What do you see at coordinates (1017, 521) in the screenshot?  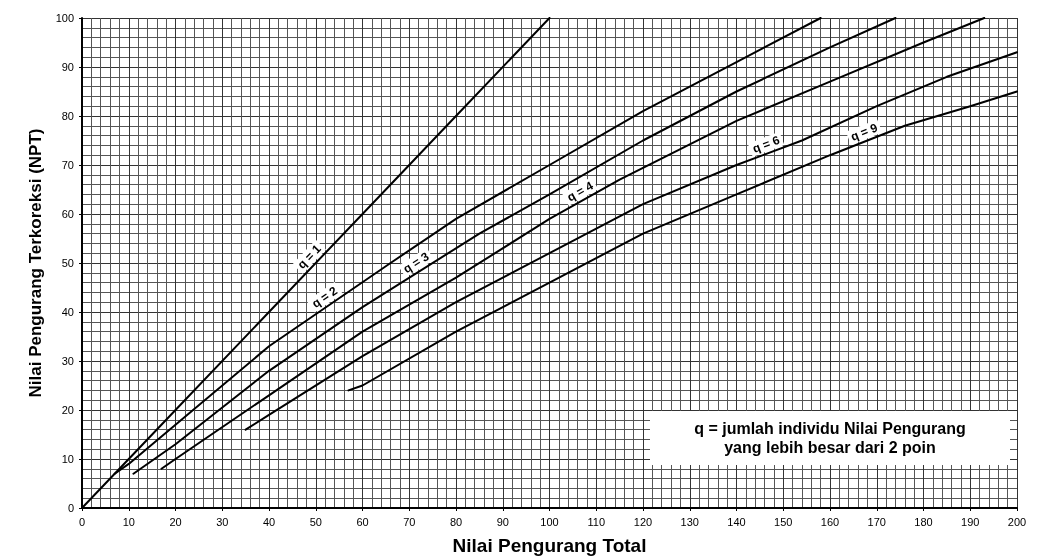 I see `x-tick-label: 200` at bounding box center [1017, 521].